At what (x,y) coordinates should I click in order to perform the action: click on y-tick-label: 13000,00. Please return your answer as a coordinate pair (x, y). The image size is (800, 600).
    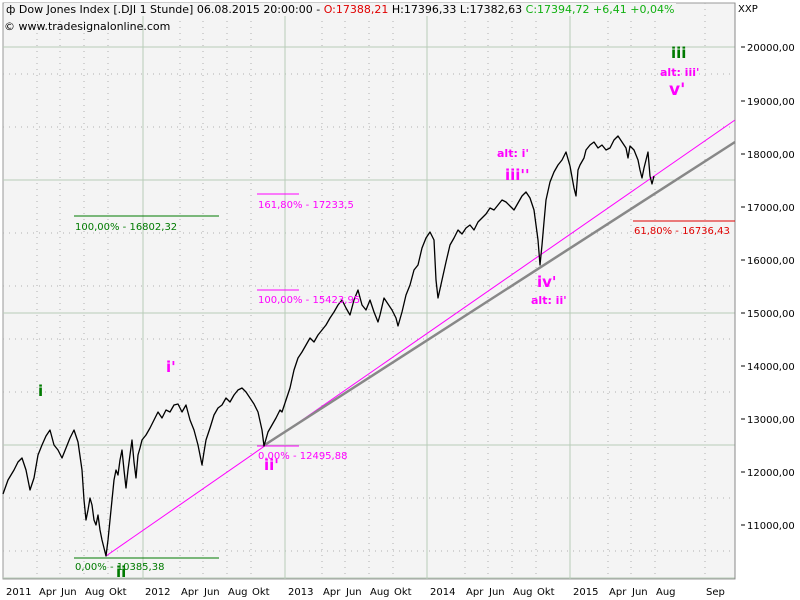
    Looking at the image, I should click on (771, 420).